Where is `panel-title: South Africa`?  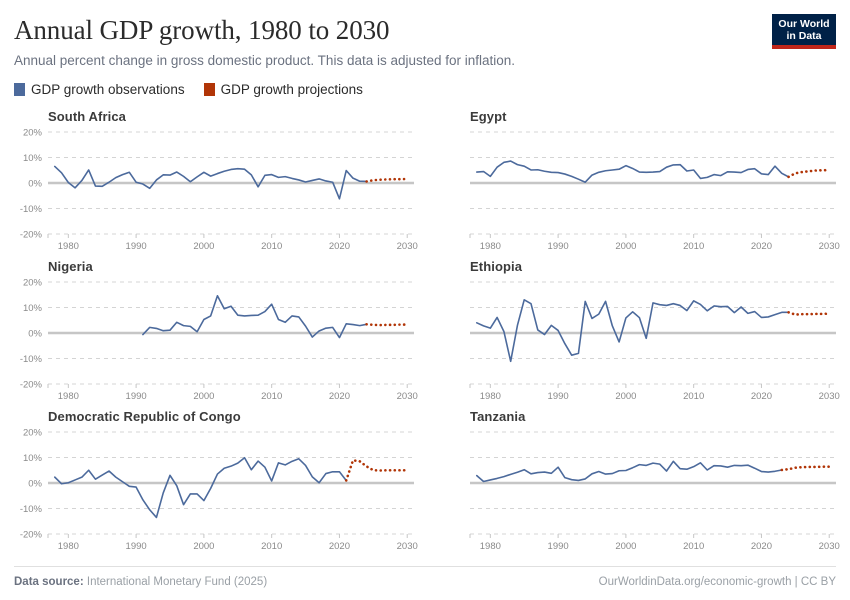
panel-title: South Africa is located at coordinates (87, 116).